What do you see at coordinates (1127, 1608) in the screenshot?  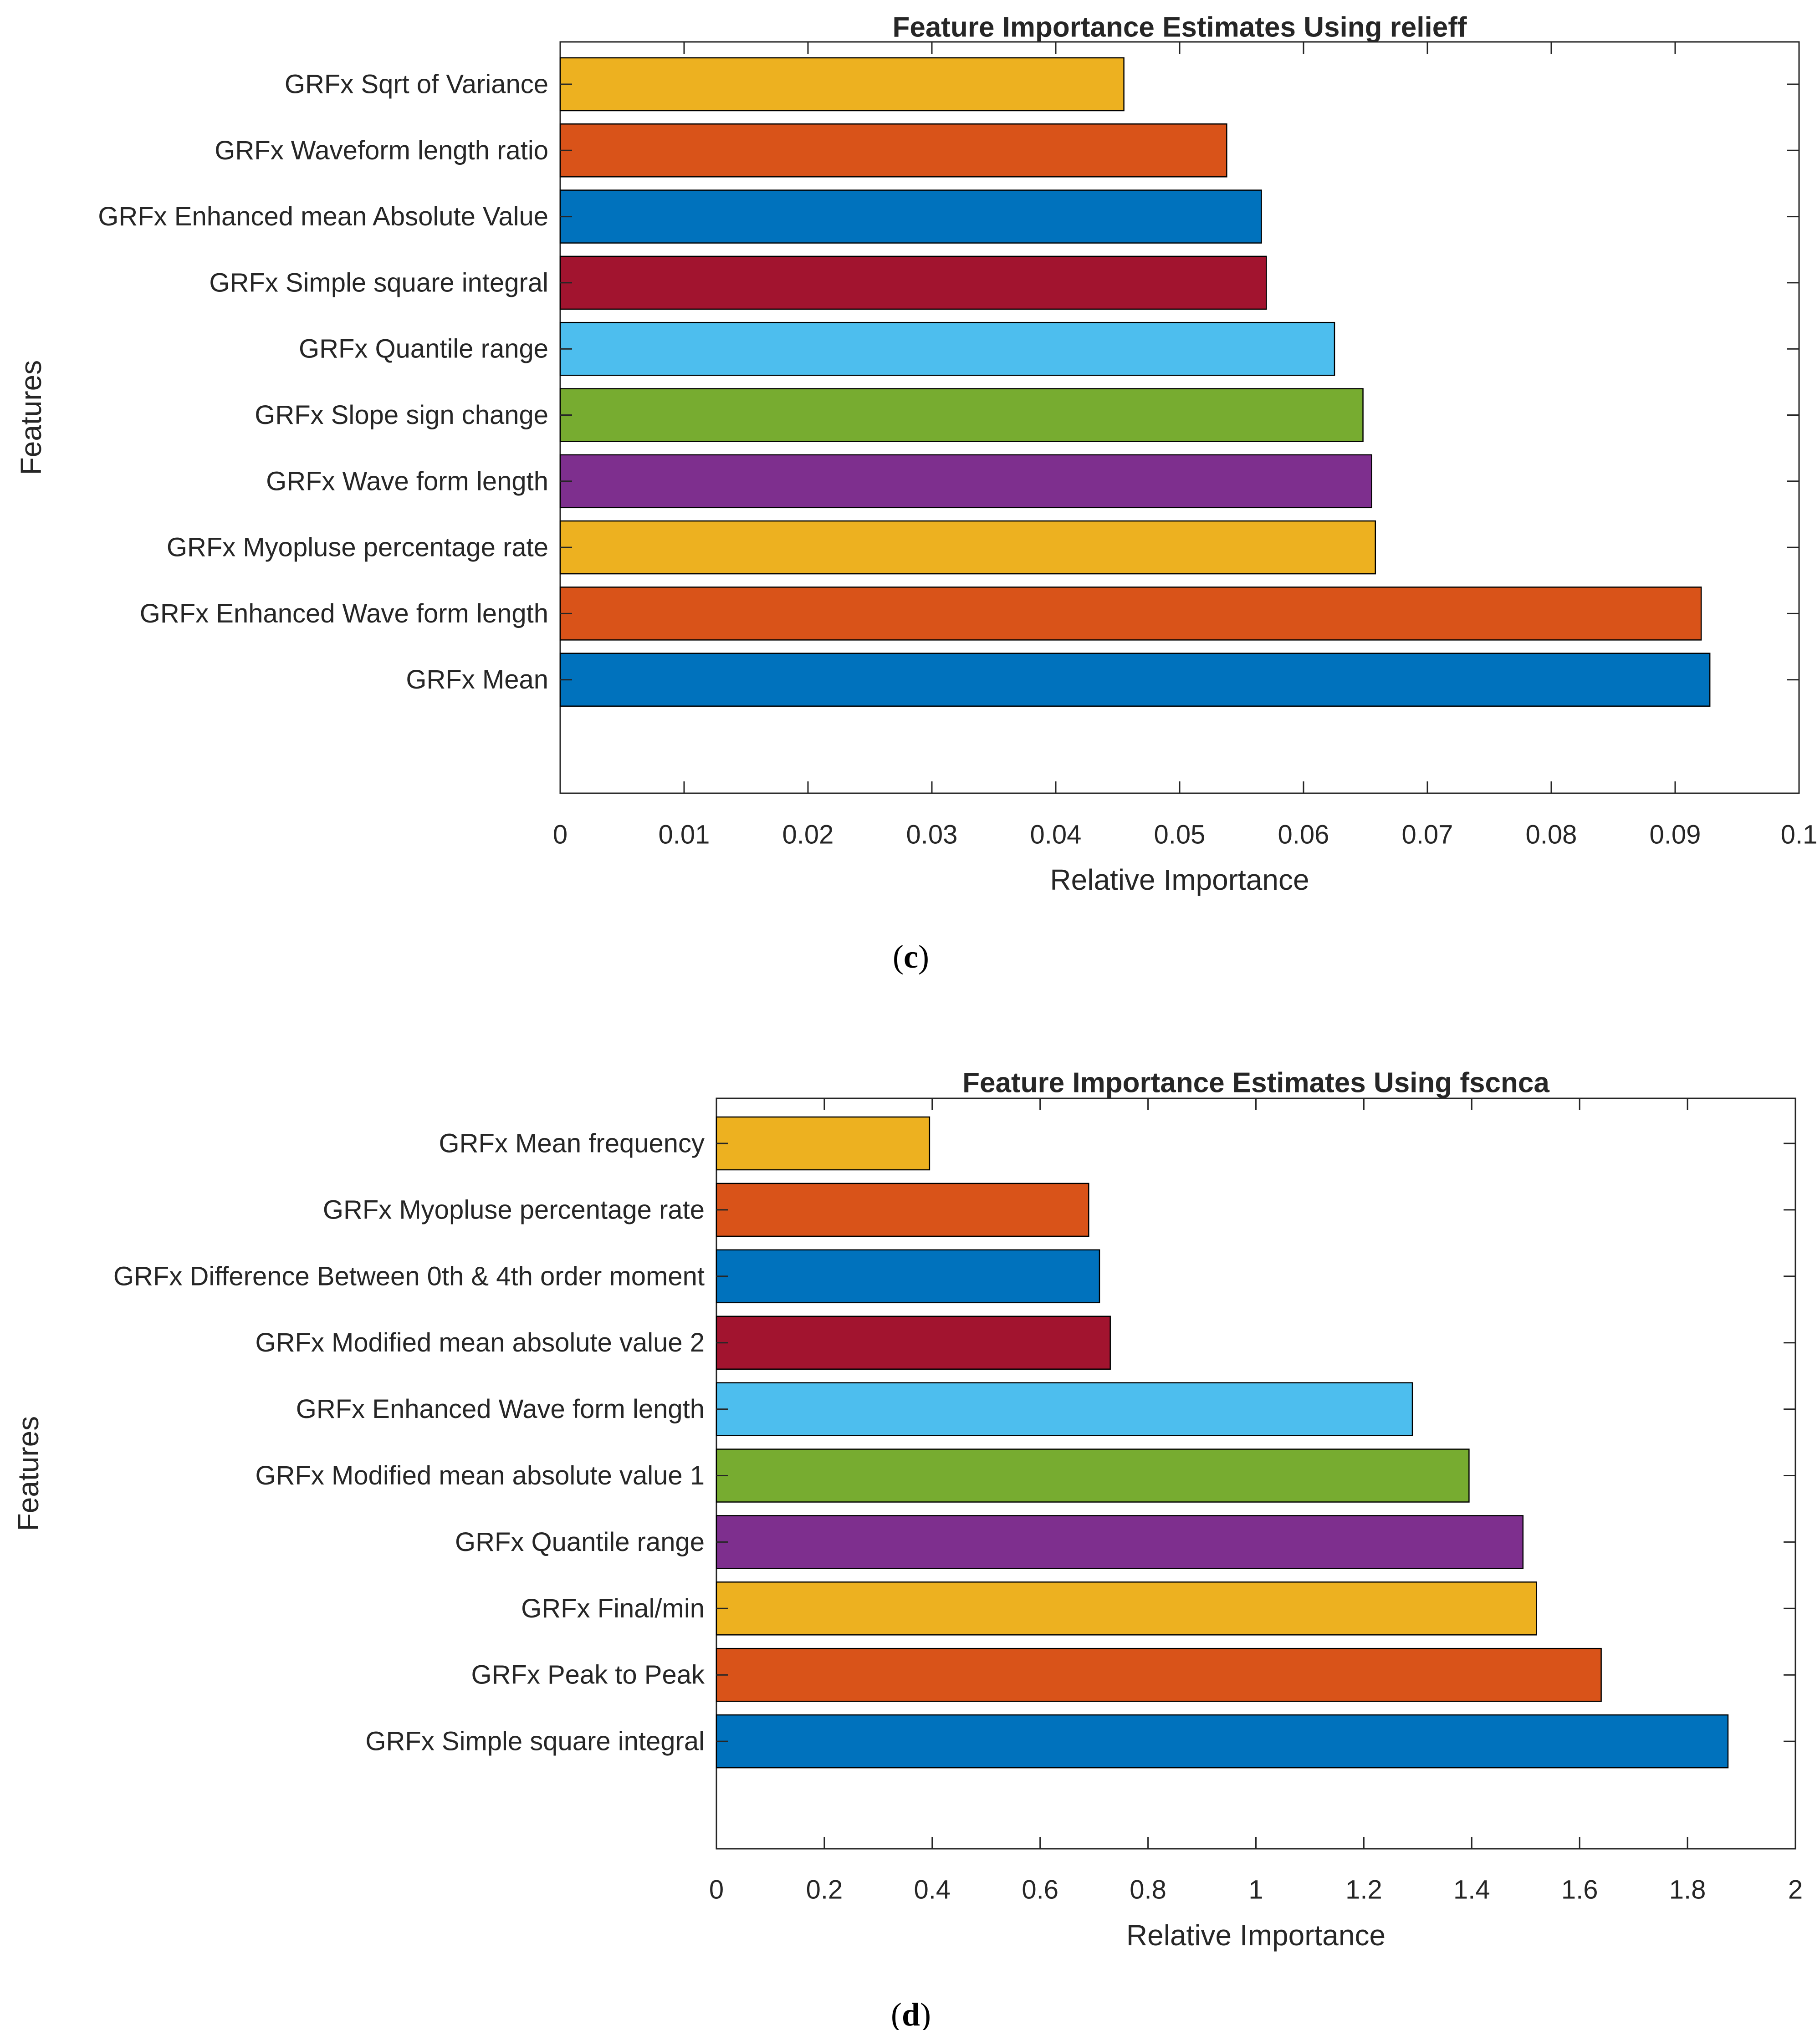 I see `bar-grfx-final-min` at bounding box center [1127, 1608].